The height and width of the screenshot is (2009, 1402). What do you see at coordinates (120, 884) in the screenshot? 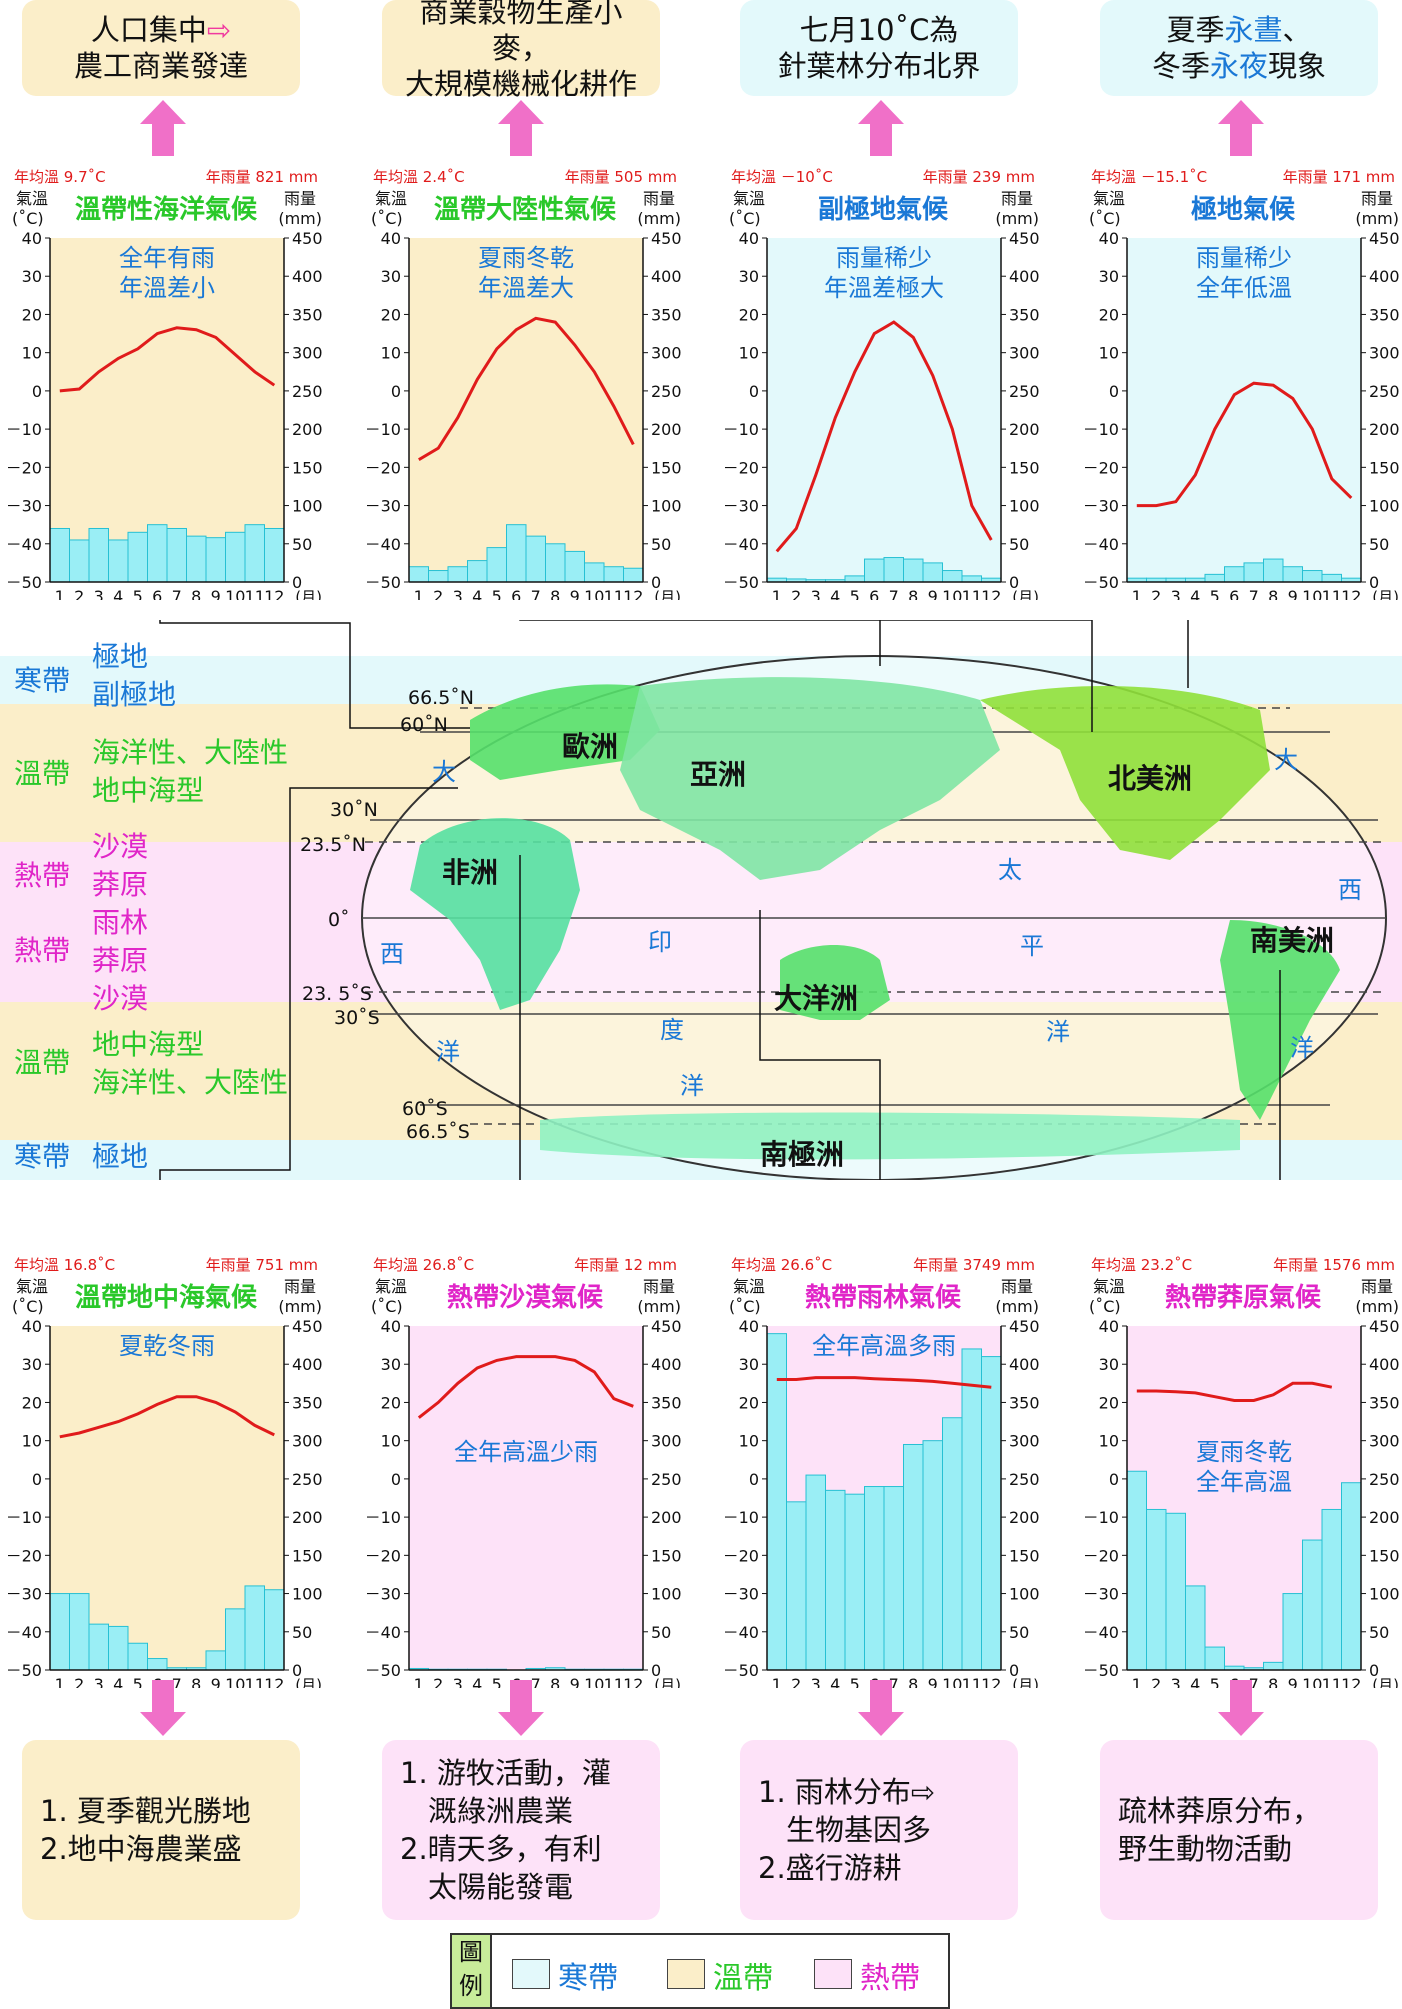
I see `zone-item: 莽原` at bounding box center [120, 884].